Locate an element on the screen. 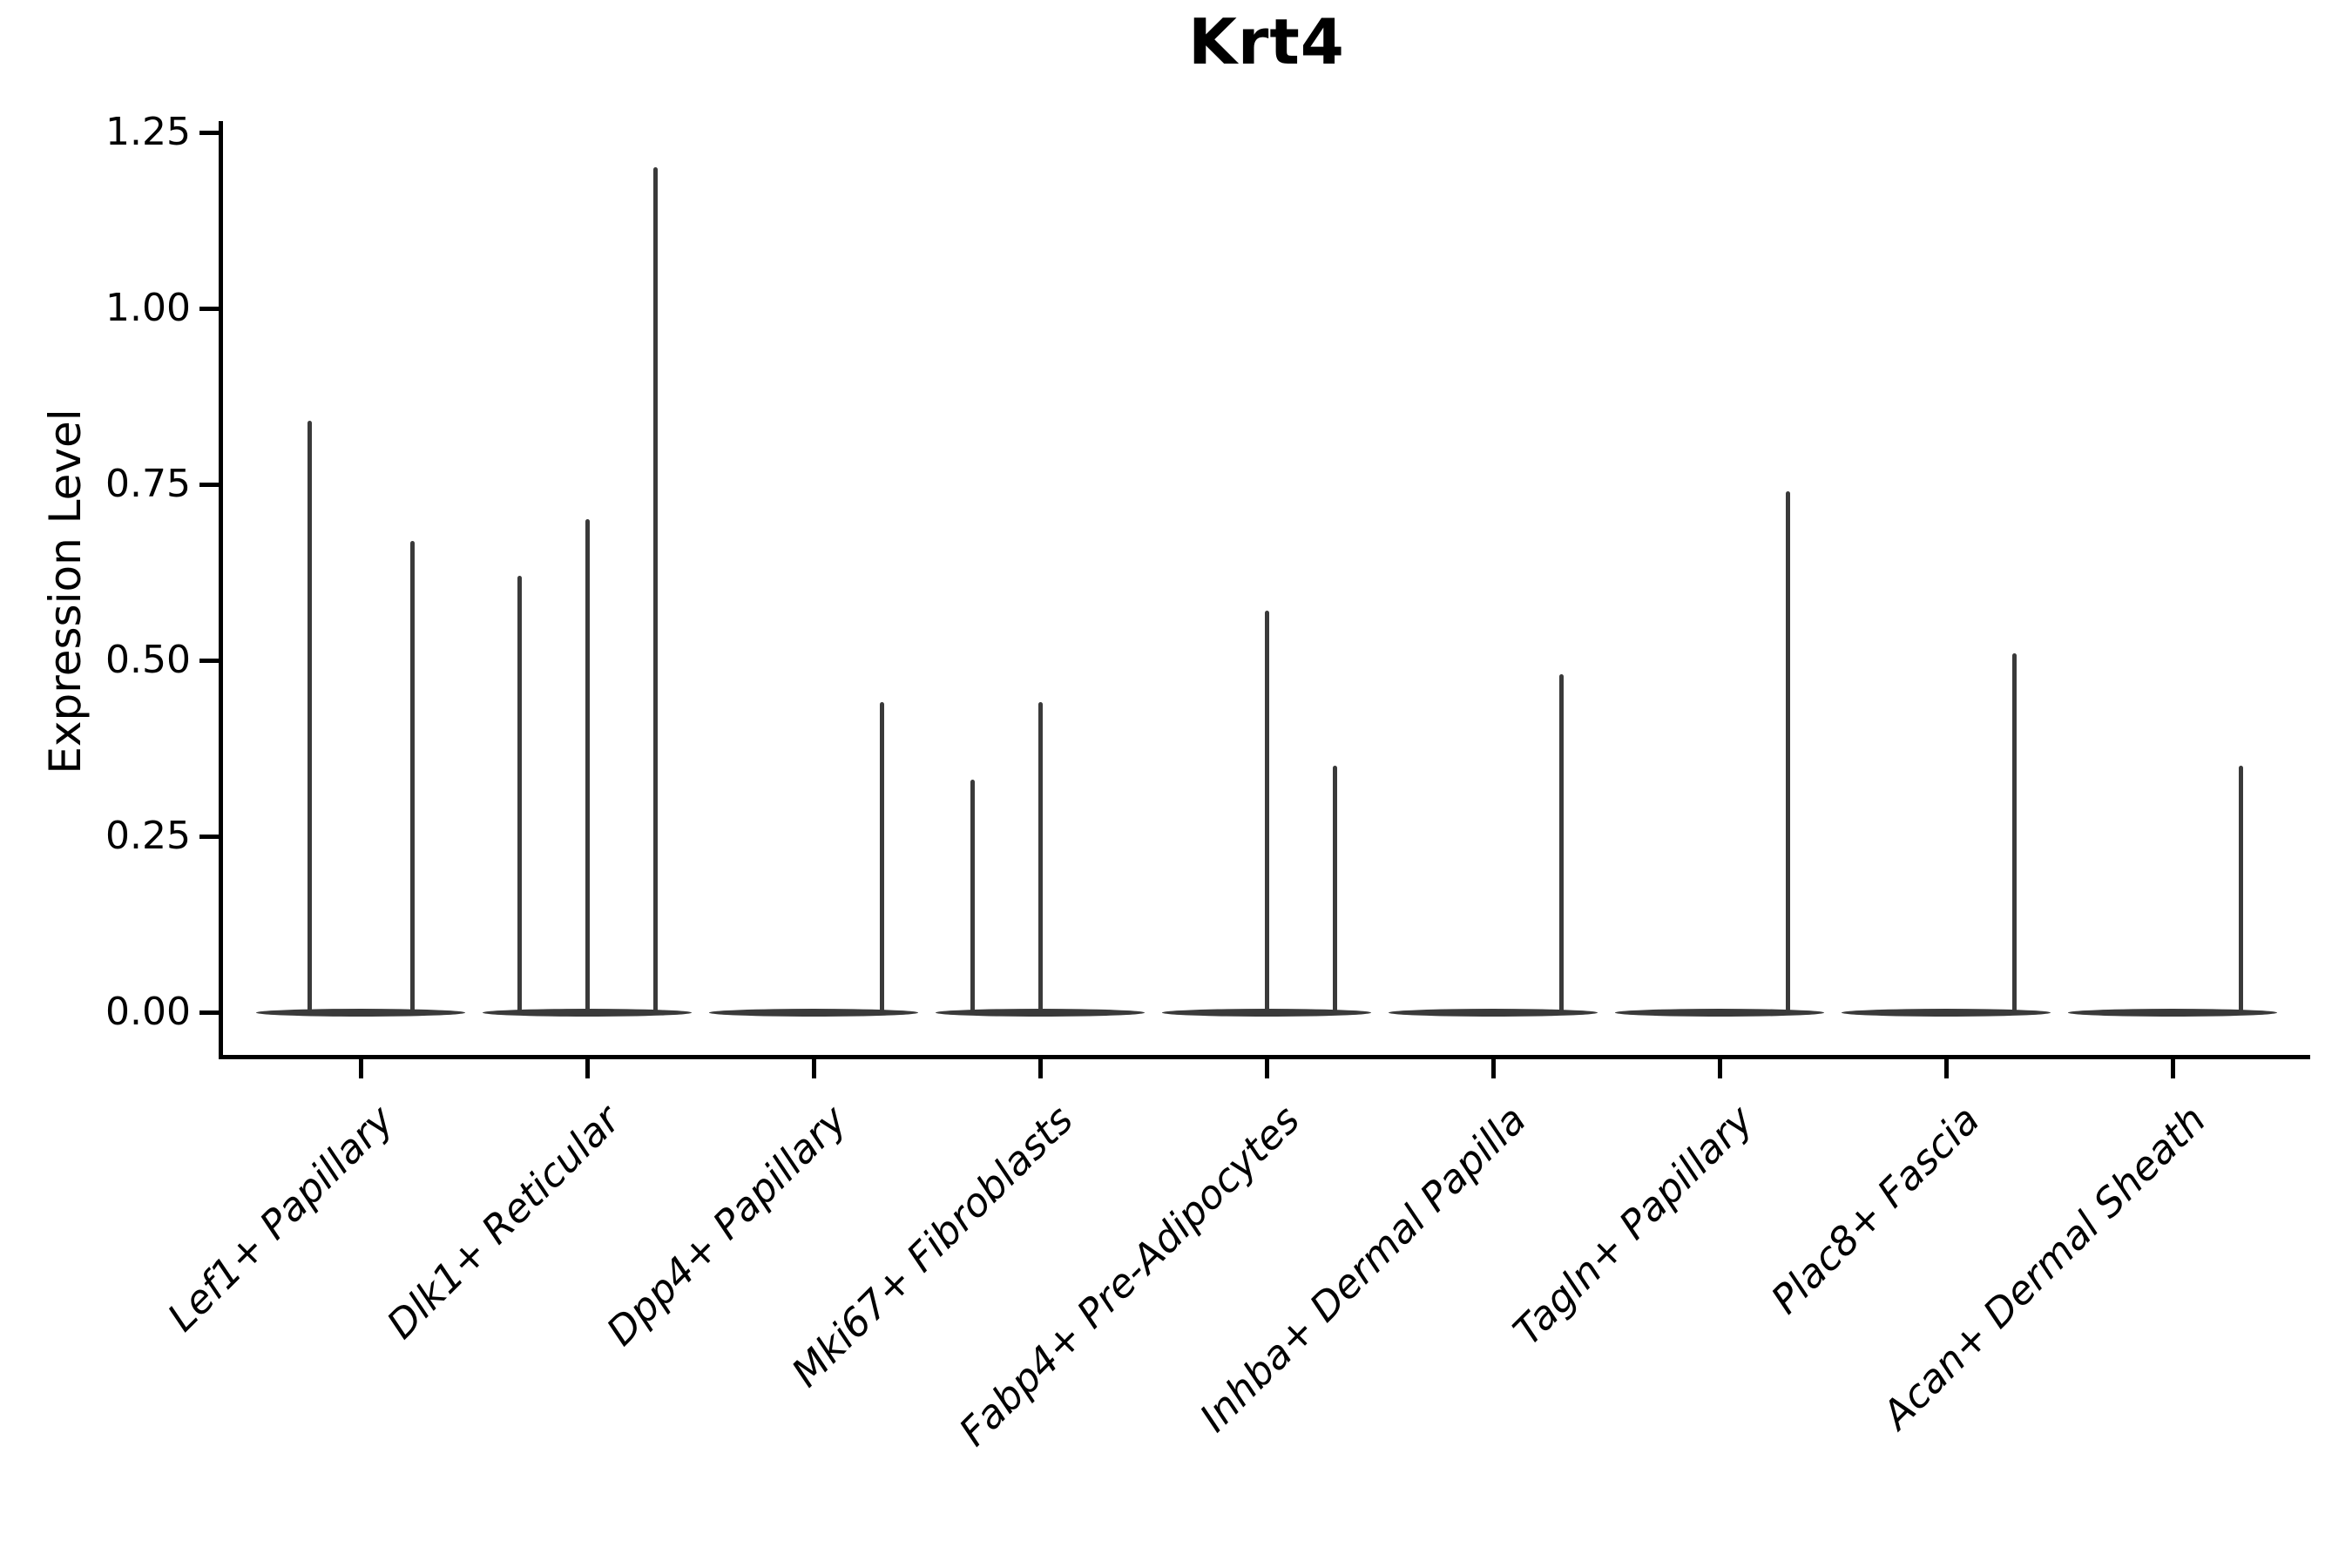 The height and width of the screenshot is (1568, 2352). y-tick-label: 1.25 is located at coordinates (148, 132).